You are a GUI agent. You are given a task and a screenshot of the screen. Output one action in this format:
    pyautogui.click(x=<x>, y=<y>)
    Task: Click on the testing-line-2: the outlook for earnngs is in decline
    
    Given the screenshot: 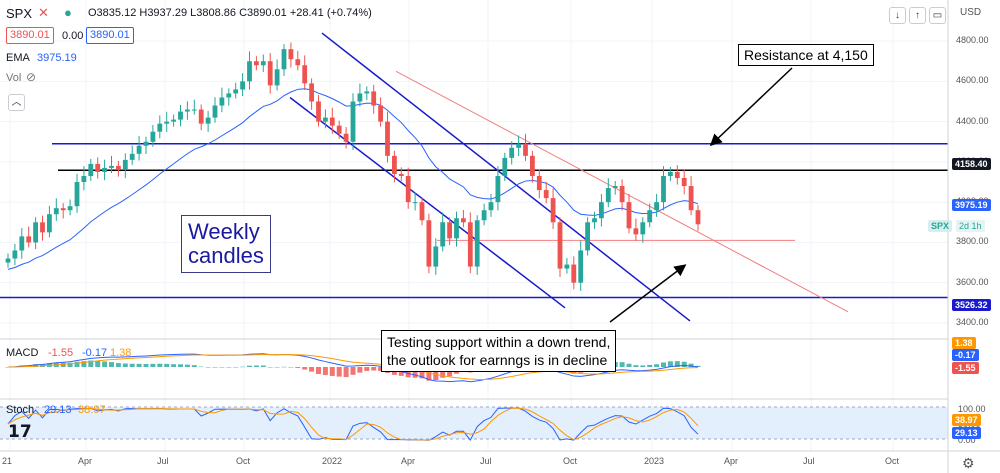 What is the action you would take?
    pyautogui.click(x=497, y=360)
    